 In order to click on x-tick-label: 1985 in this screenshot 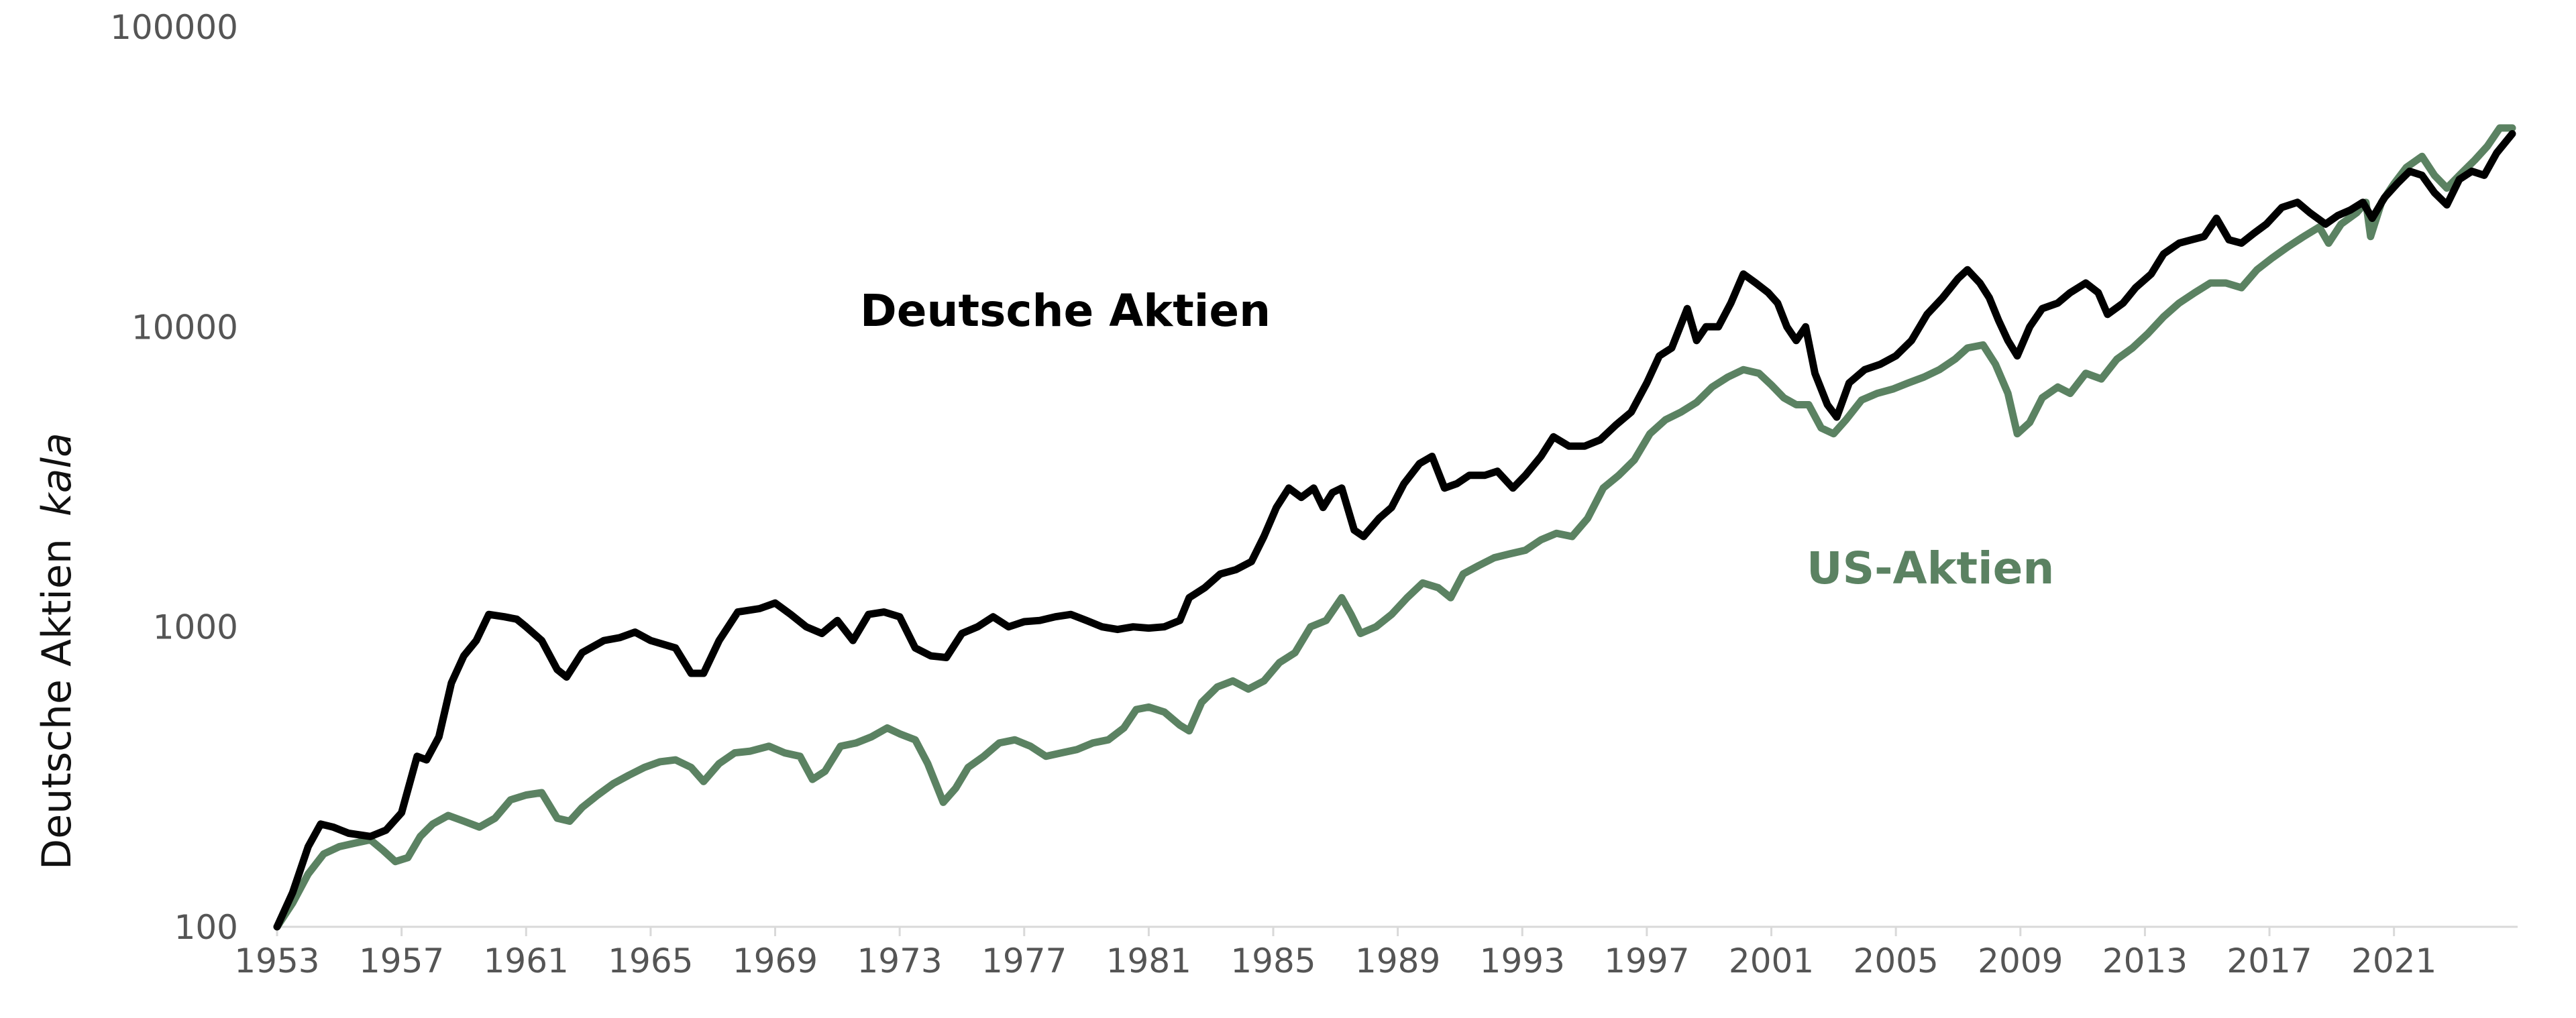, I will do `click(1273, 961)`.